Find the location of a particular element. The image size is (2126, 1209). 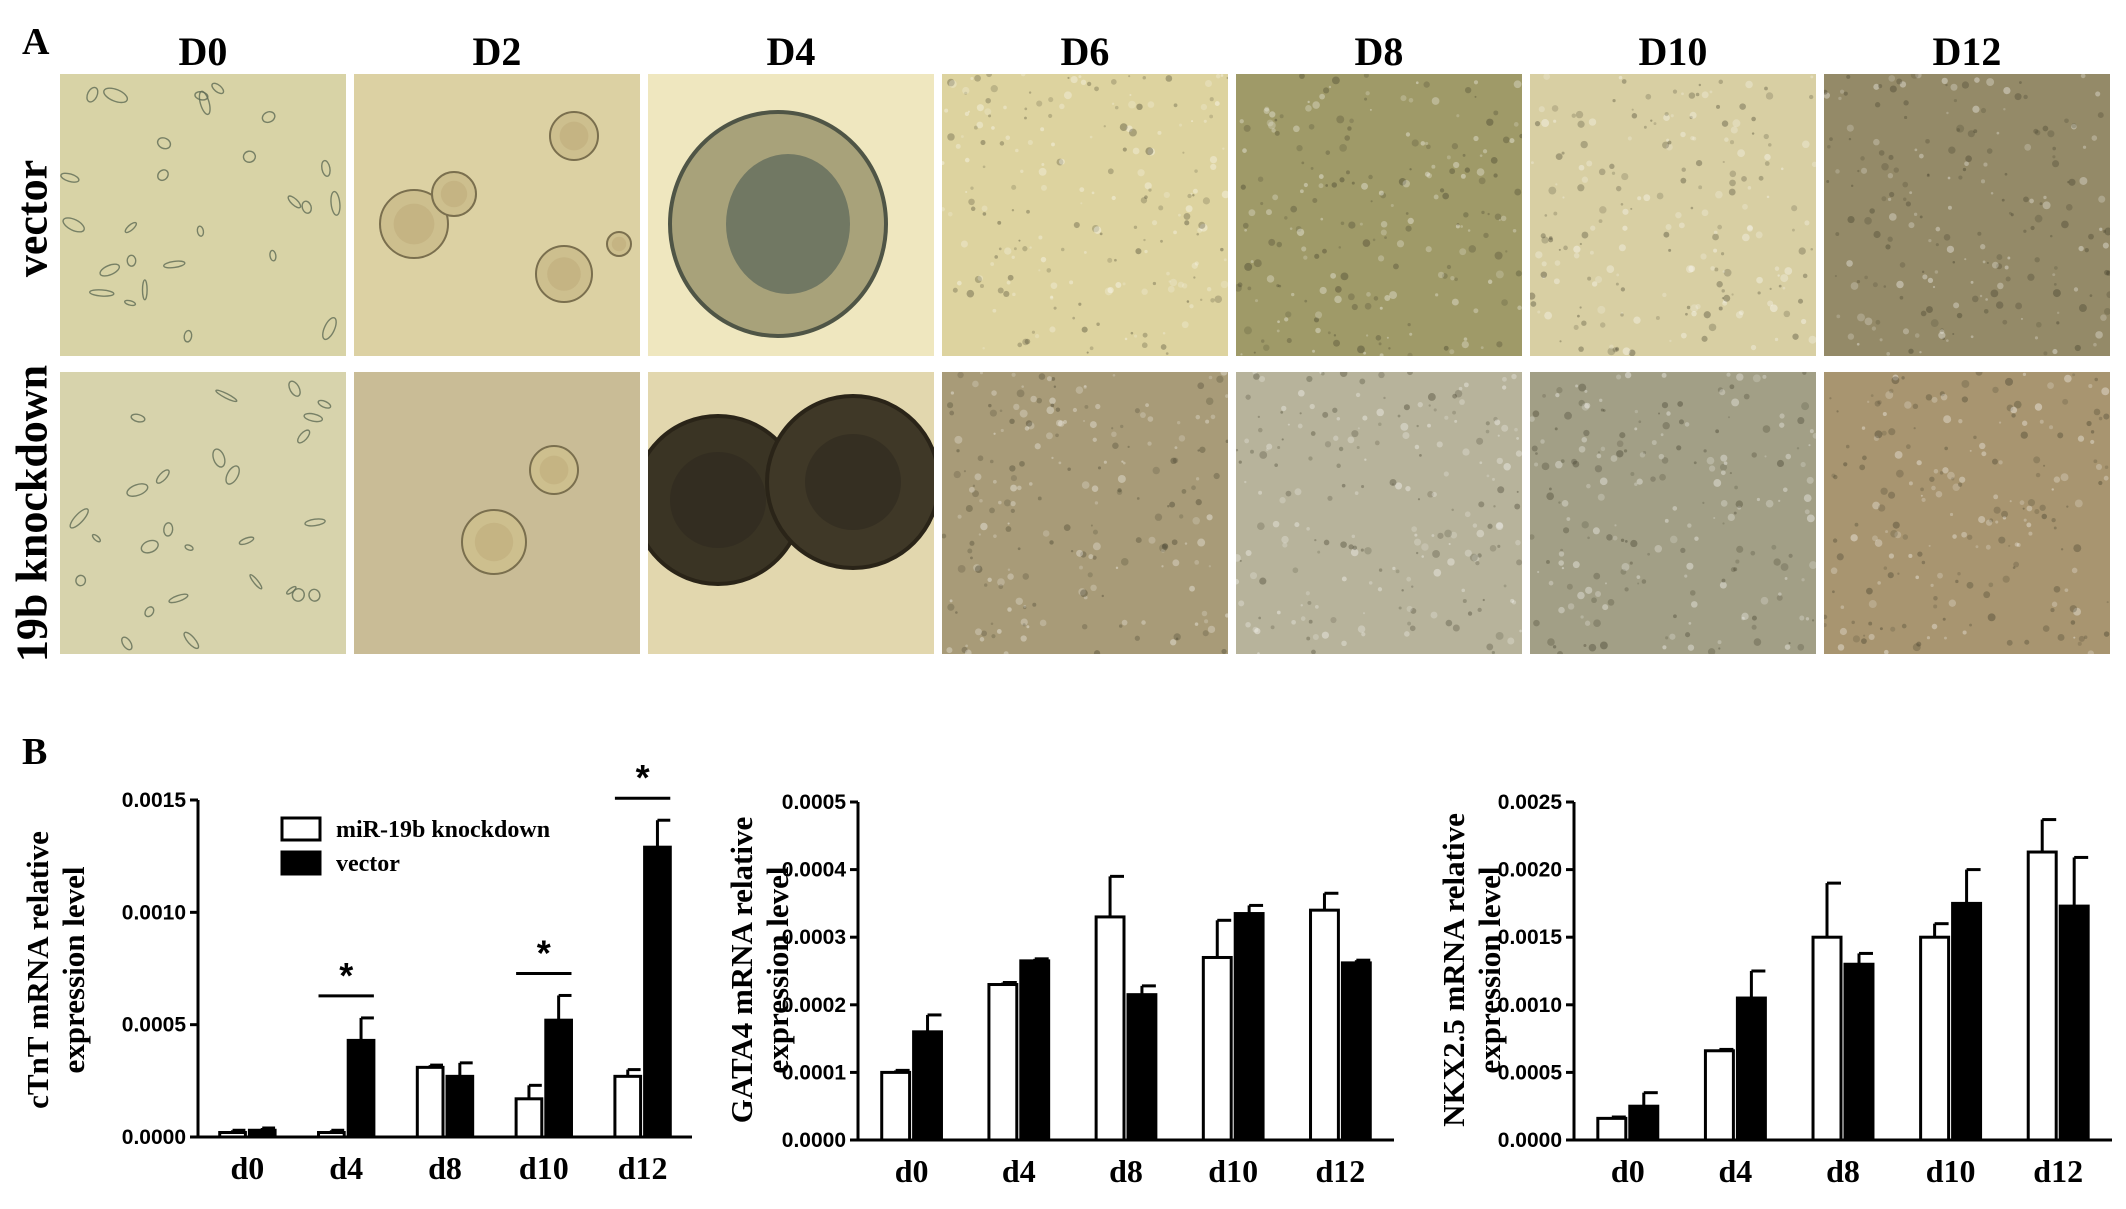

chart0-x-tick-label-d10: d10 is located at coordinates (544, 1168).